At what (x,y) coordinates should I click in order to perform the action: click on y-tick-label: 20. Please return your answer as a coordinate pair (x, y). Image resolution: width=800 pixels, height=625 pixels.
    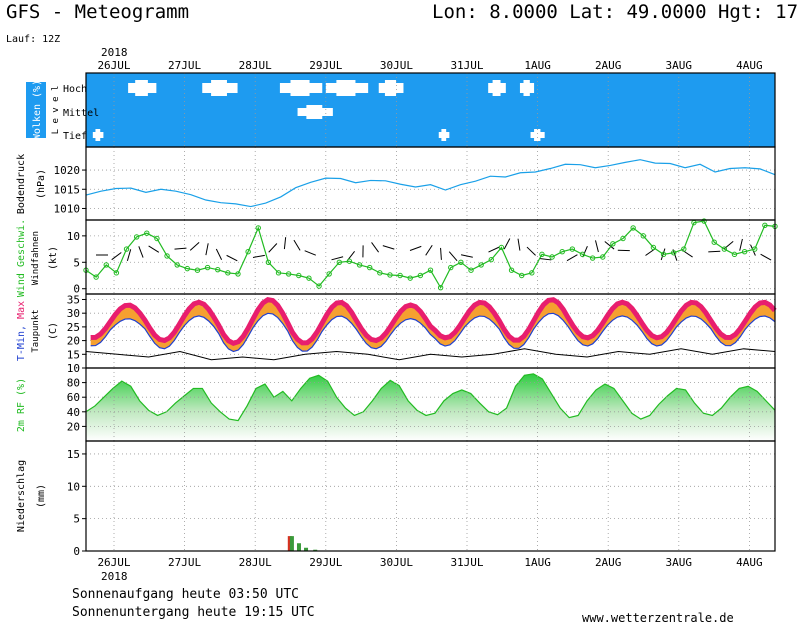
    Looking at the image, I should click on (73, 341).